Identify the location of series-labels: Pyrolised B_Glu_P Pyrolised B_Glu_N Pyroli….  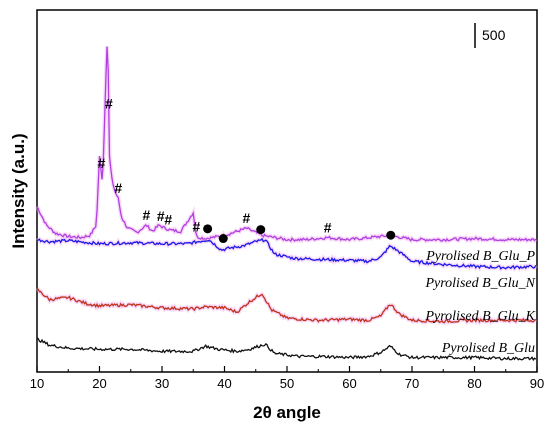
(479, 302).